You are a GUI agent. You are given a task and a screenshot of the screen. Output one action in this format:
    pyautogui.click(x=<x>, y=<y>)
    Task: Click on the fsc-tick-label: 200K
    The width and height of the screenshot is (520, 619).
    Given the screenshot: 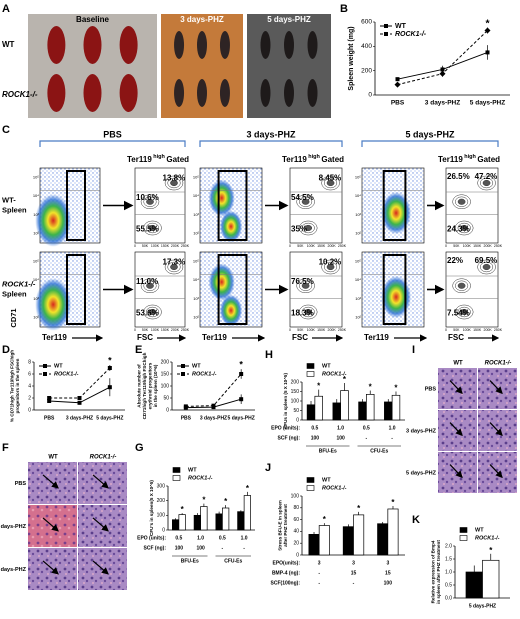 What is the action you would take?
    pyautogui.click(x=488, y=330)
    